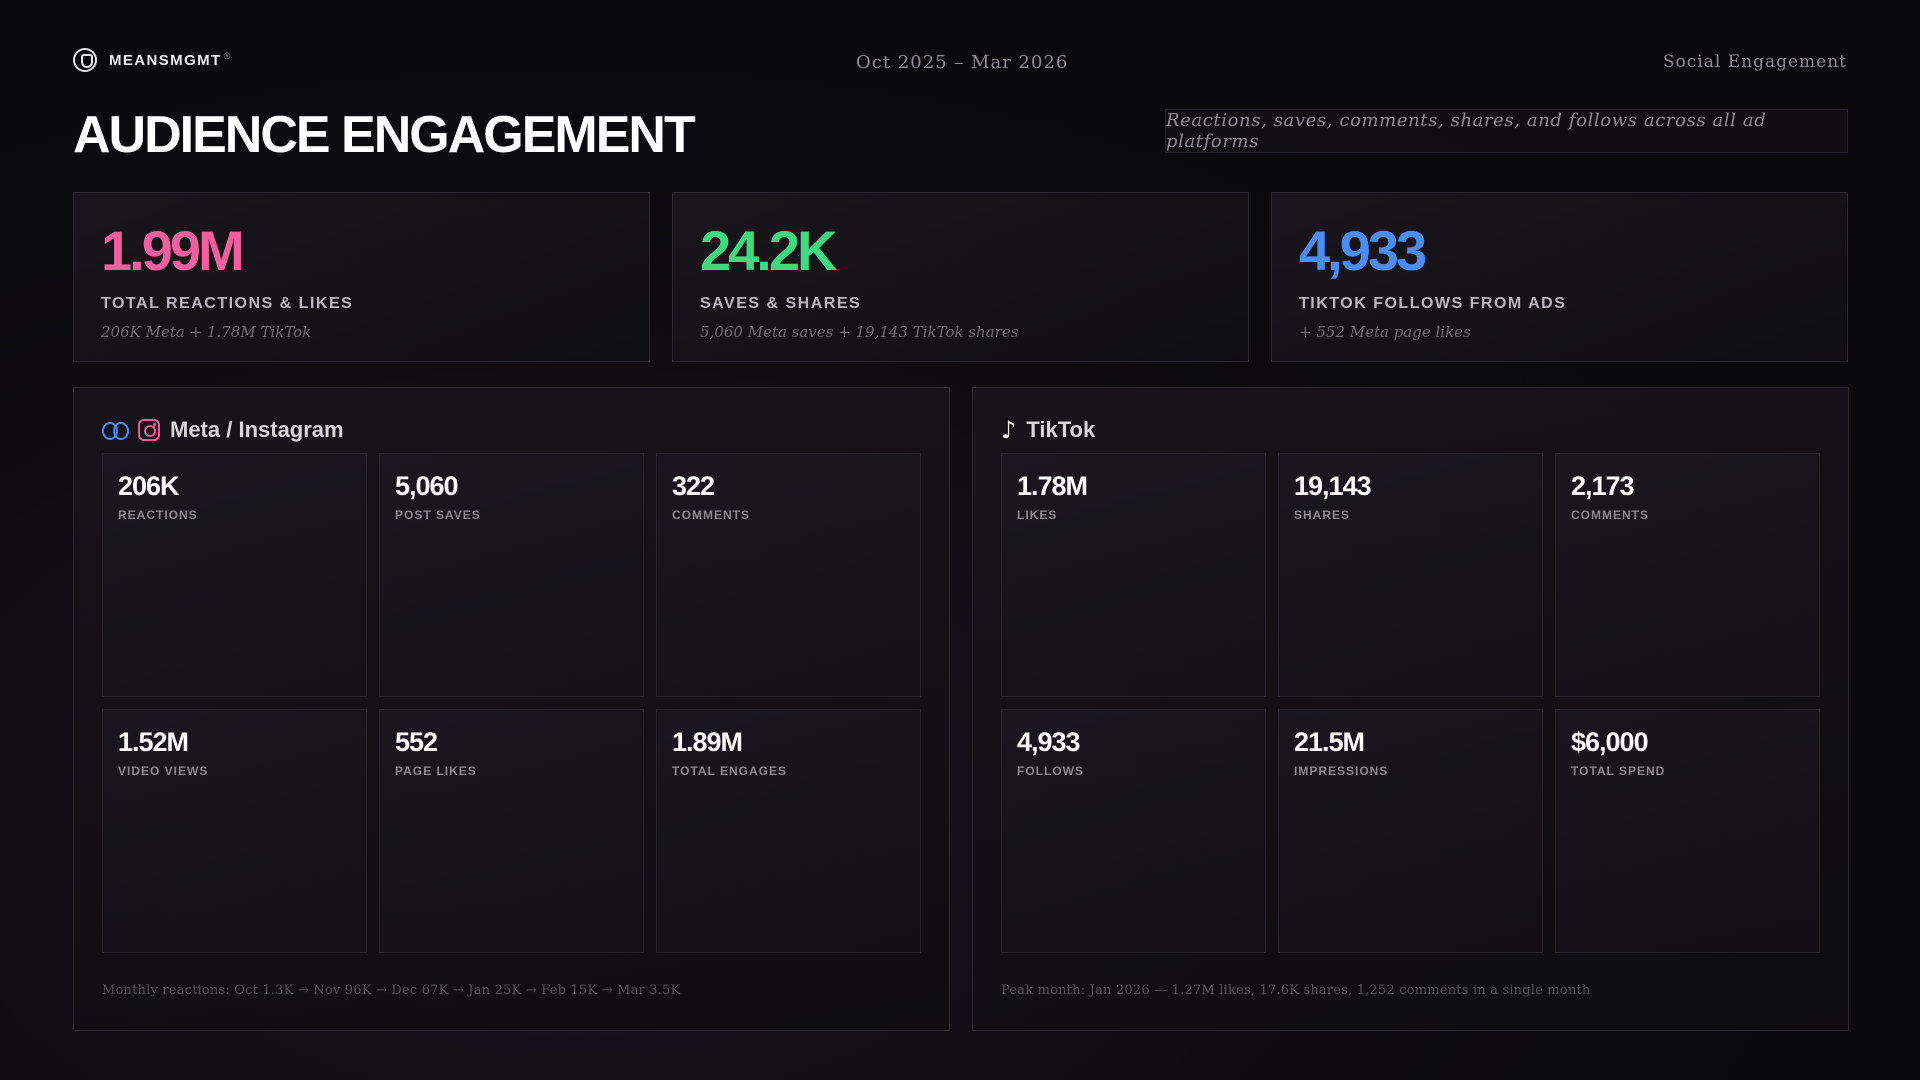  Describe the element at coordinates (1341, 770) in the screenshot. I see `tile-label: IMPRESSIONS` at that location.